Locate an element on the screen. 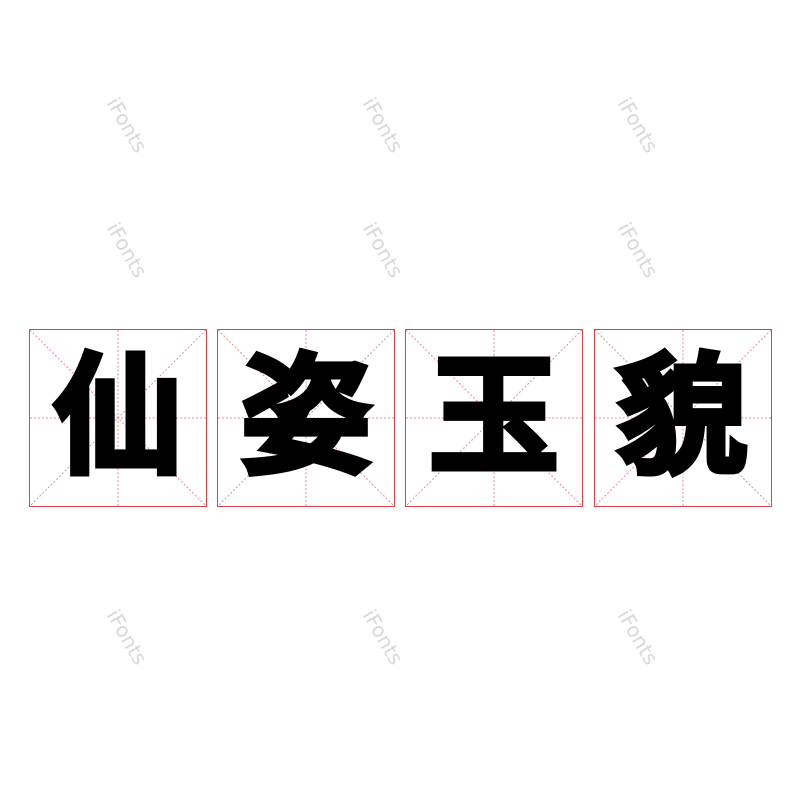 The width and height of the screenshot is (800, 800). character: 姿 is located at coordinates (306, 417).